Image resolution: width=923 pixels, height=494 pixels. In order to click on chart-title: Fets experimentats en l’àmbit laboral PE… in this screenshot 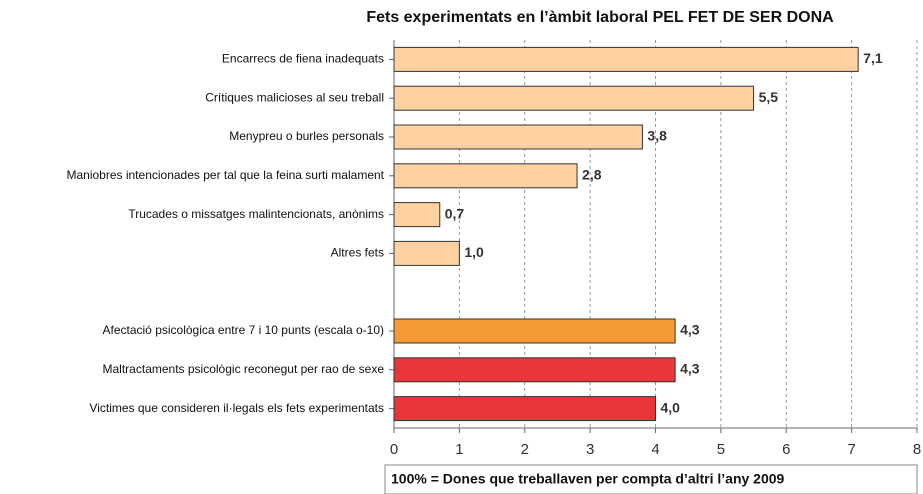, I will do `click(600, 17)`.